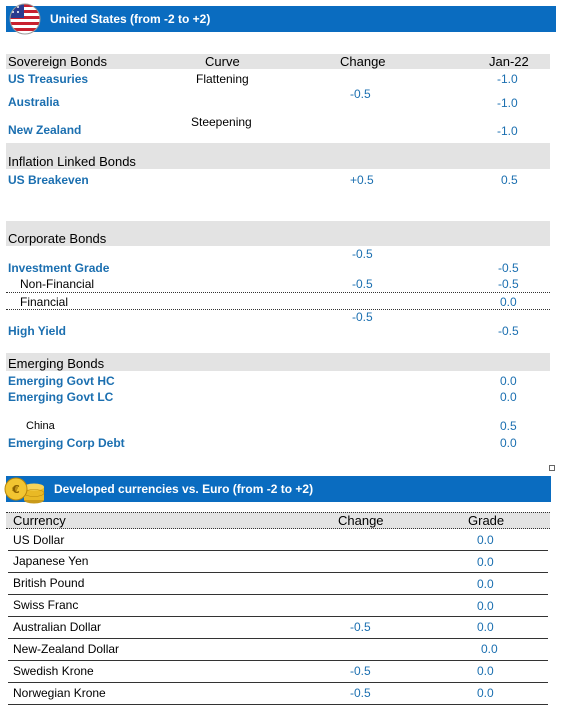 The width and height of the screenshot is (567, 726). Describe the element at coordinates (508, 331) in the screenshot. I see `value-high-yield: -0.5` at that location.